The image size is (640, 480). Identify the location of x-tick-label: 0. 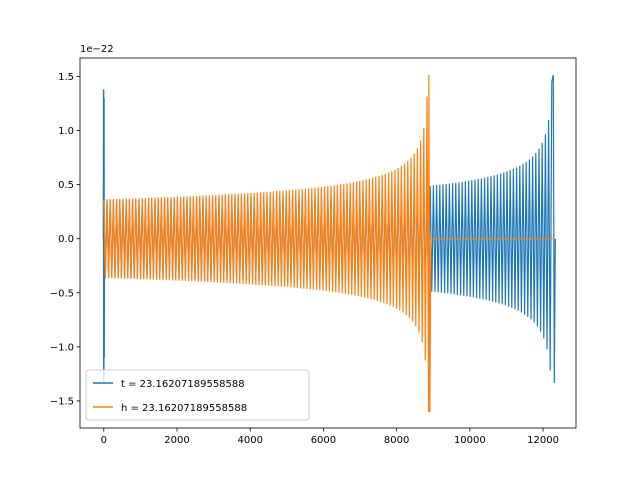
(104, 440).